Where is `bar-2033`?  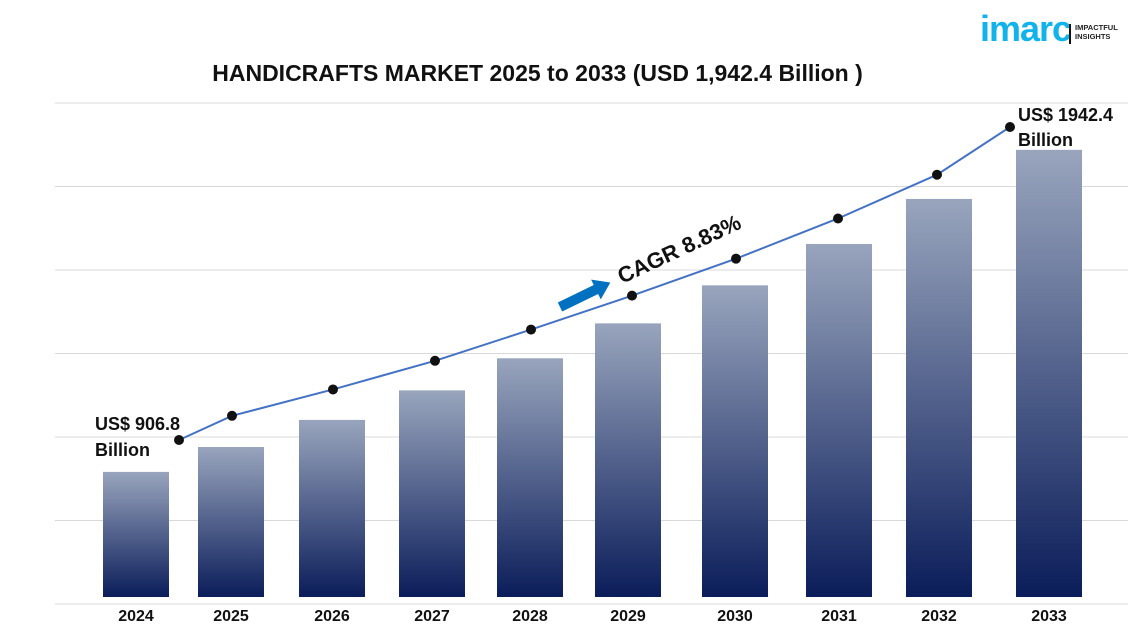
bar-2033 is located at coordinates (1049, 373).